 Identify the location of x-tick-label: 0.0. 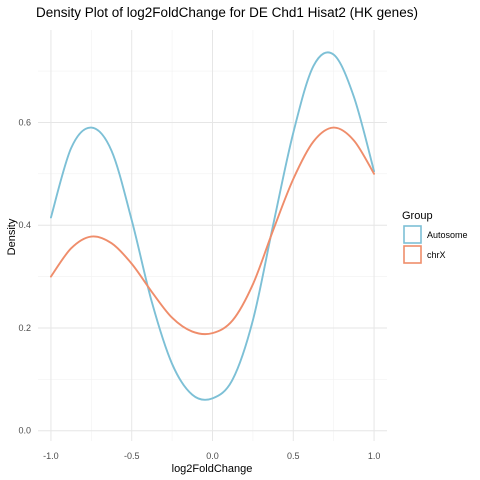
(212, 456).